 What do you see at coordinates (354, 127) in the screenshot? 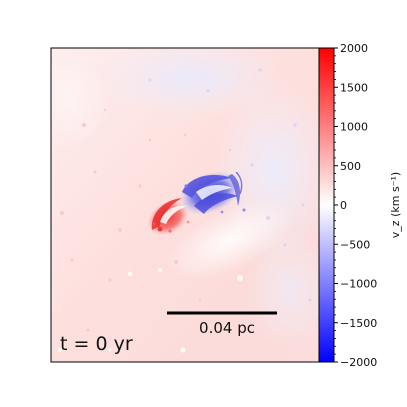
I see `colorbar-tick-label: 1000` at bounding box center [354, 127].